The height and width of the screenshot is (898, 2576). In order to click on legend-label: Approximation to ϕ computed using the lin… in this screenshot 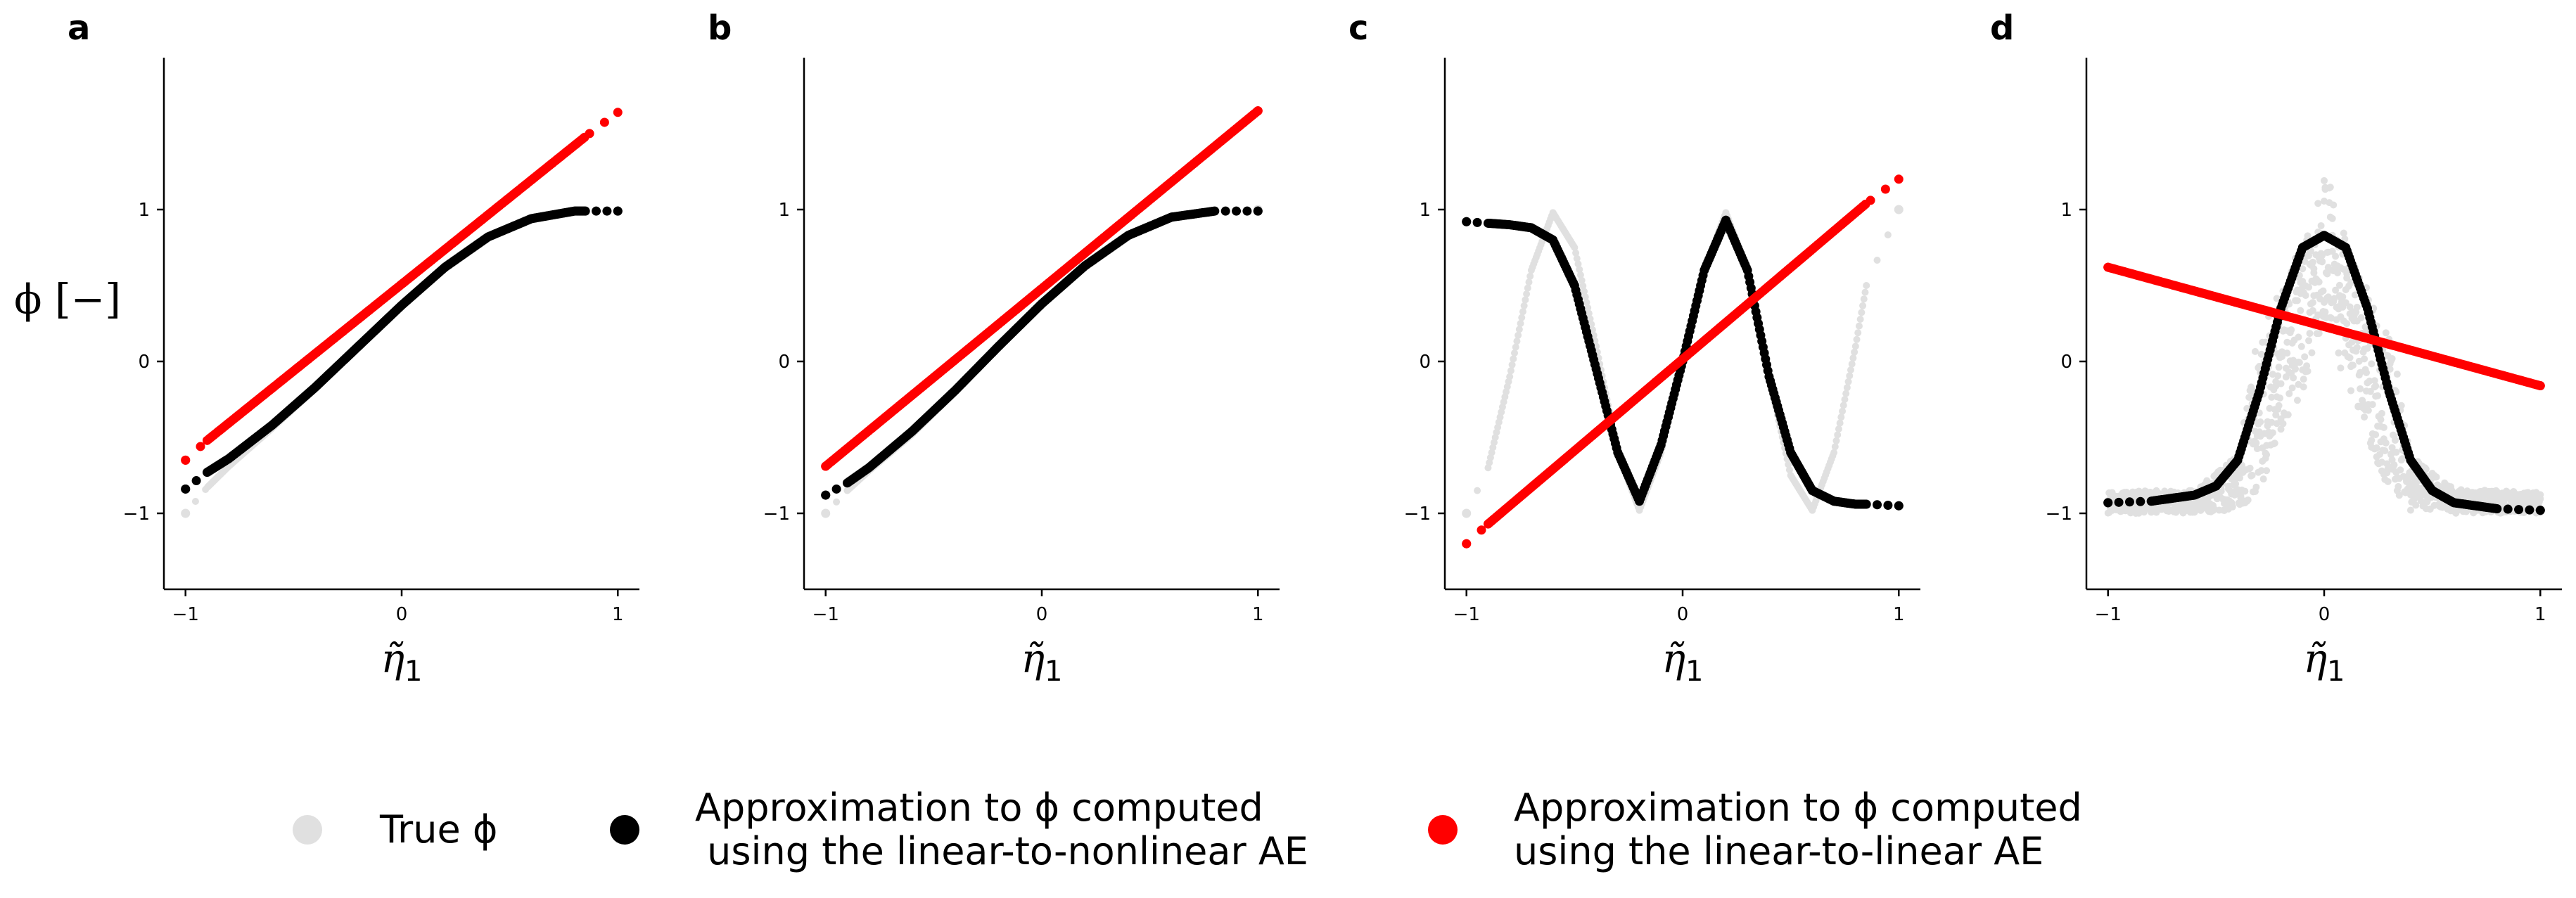, I will do `click(1798, 829)`.